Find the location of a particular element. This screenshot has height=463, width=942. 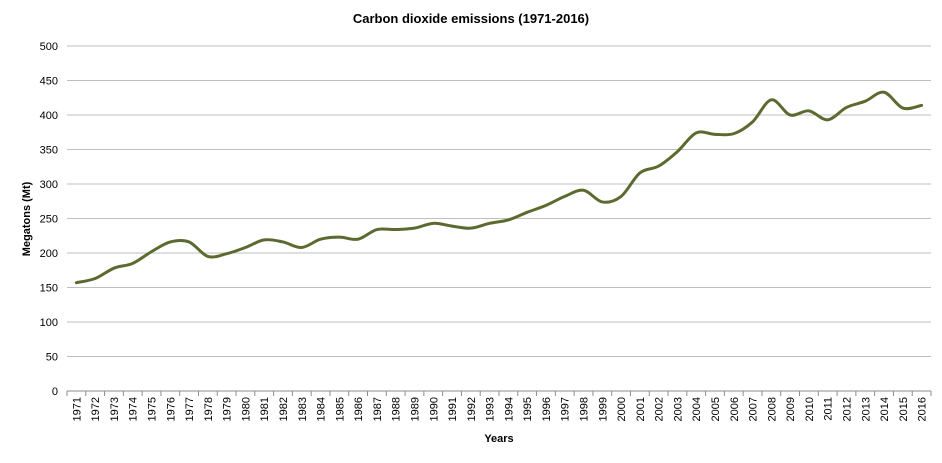

data-point-2008 is located at coordinates (771, 99).